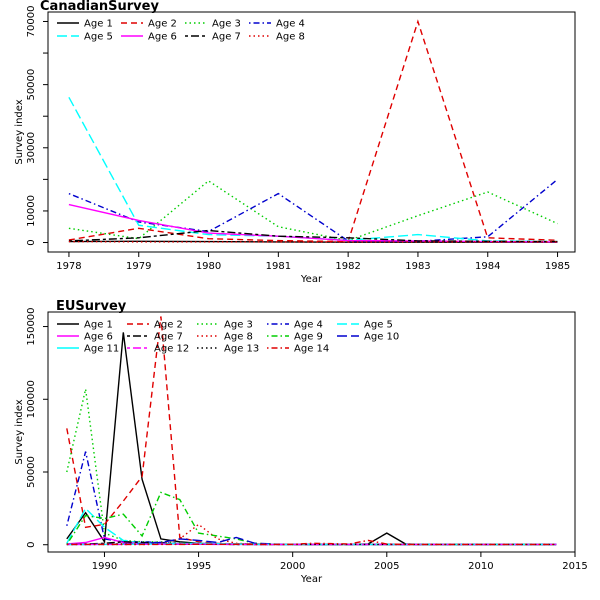  I want to click on legend-label: Age 10, so click(381, 337).